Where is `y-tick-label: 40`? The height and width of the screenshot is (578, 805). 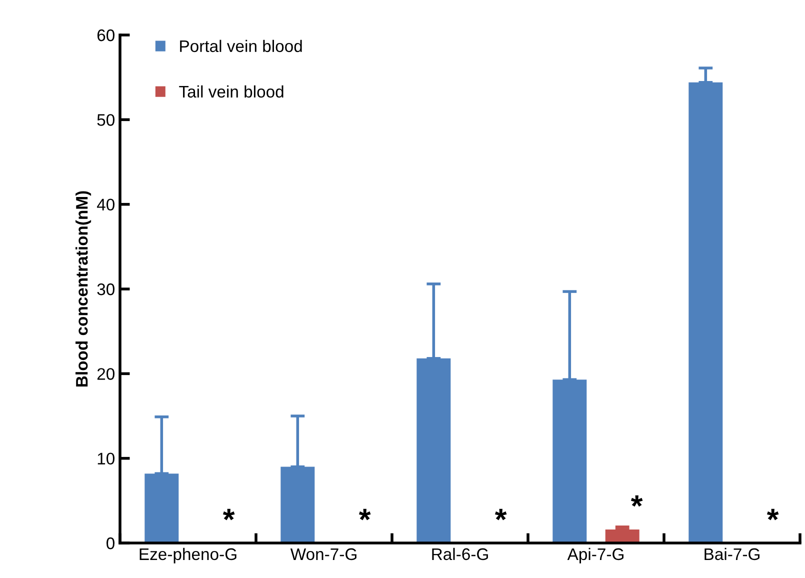
y-tick-label: 40 is located at coordinates (105, 204).